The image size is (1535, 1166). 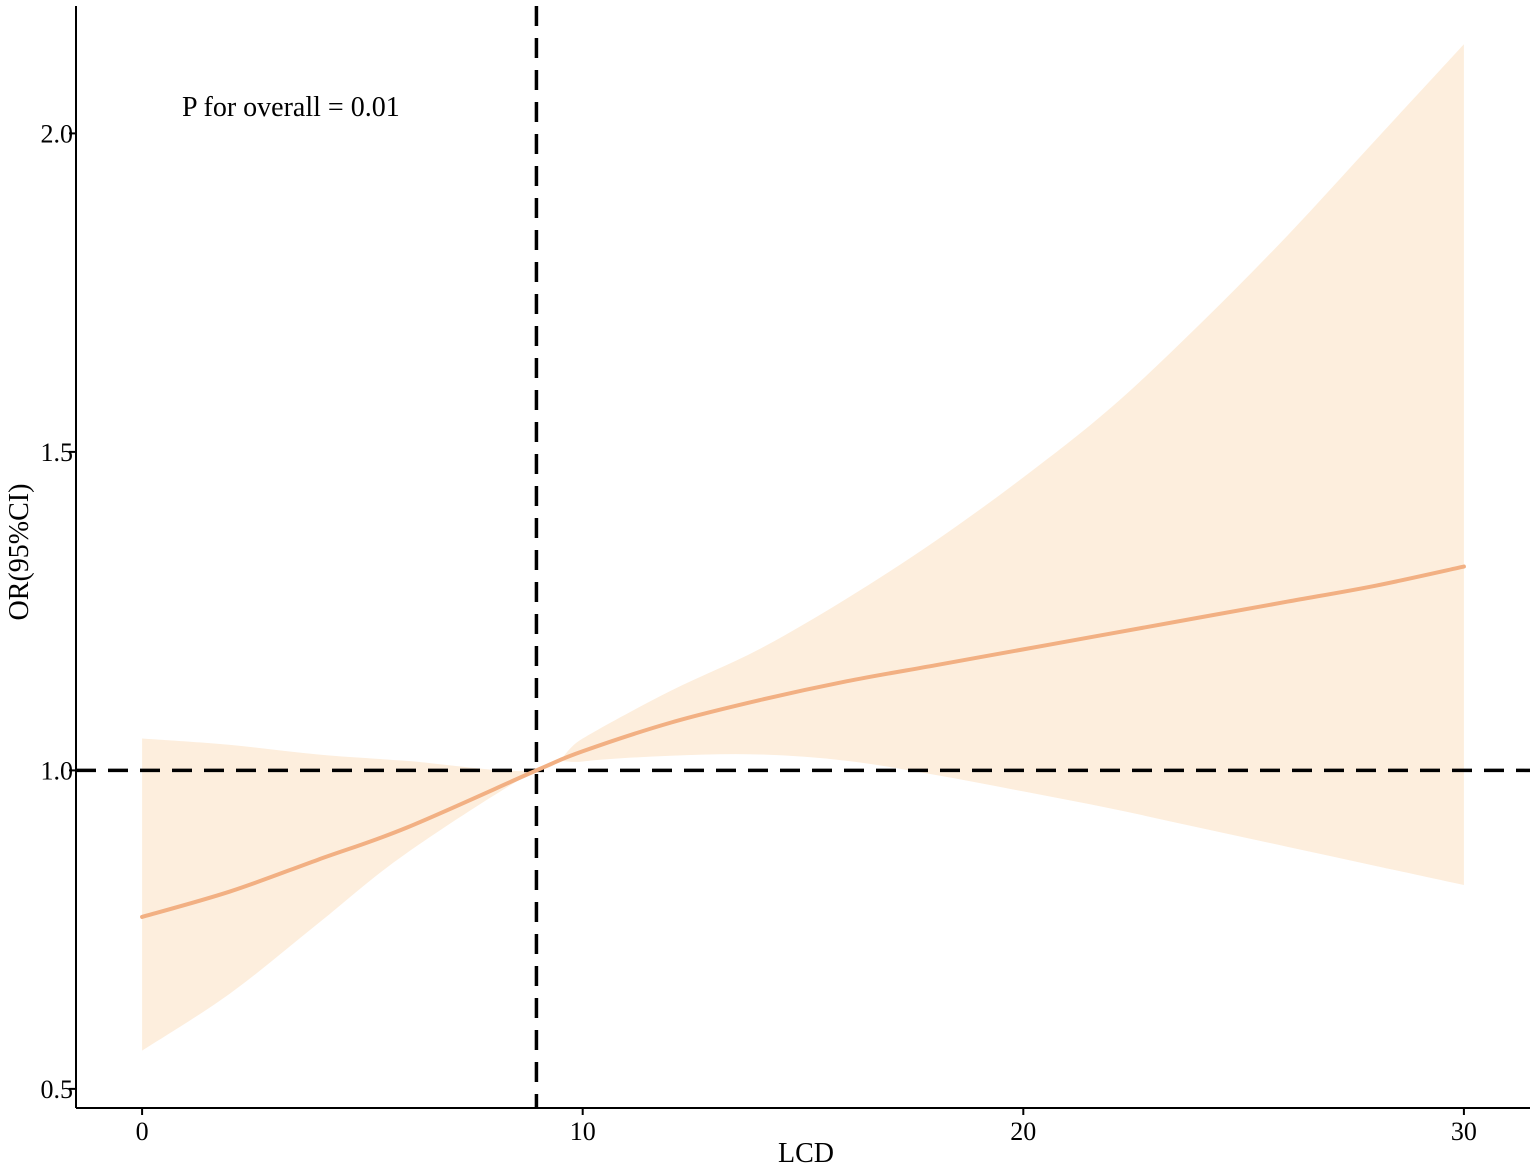 What do you see at coordinates (142, 1131) in the screenshot?
I see `x-tick-label-0: 0` at bounding box center [142, 1131].